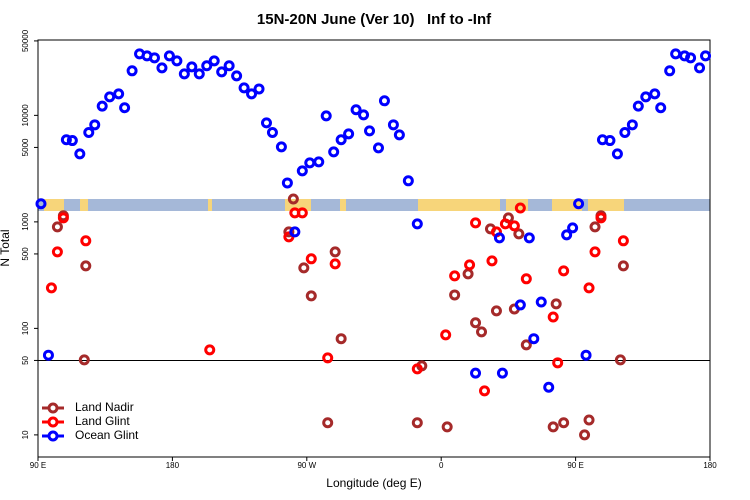  Describe the element at coordinates (25, 221) in the screenshot. I see `y-tick-label: 1000` at that location.